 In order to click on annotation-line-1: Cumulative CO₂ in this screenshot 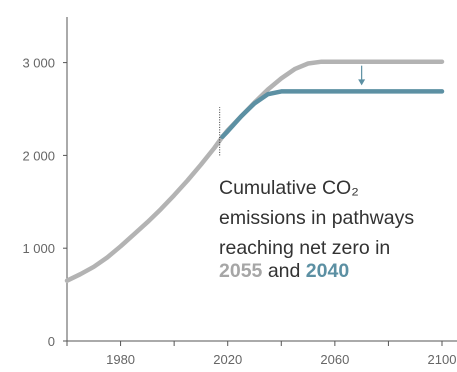, I will do `click(289, 188)`.